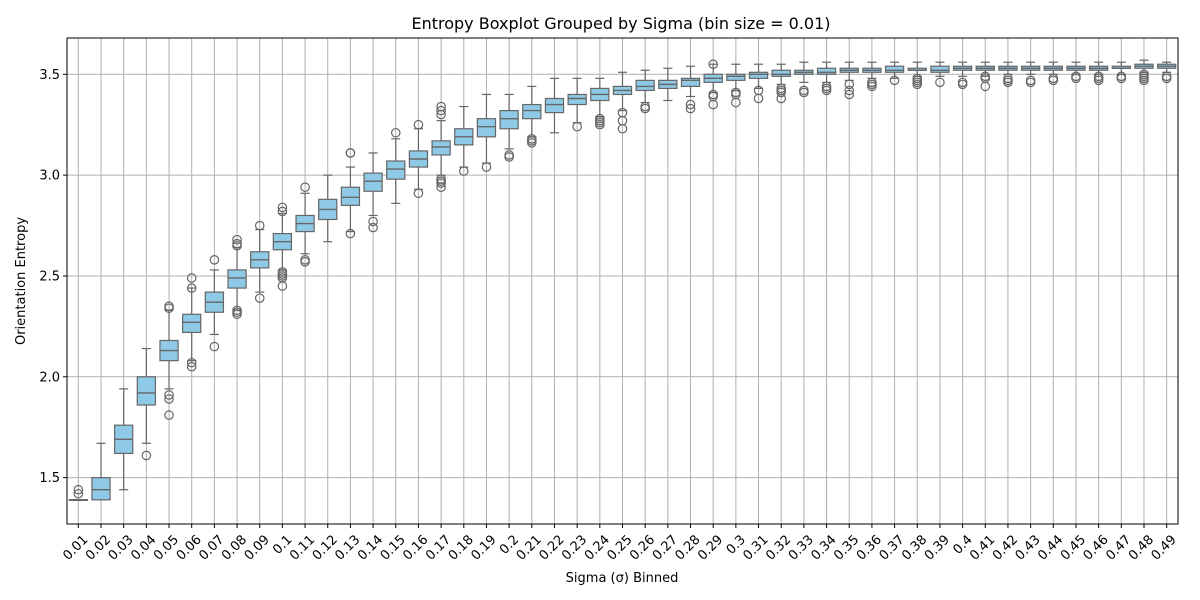 Image resolution: width=1200 pixels, height=600 pixels. Describe the element at coordinates (985, 69) in the screenshot. I see `box-0.41` at that location.